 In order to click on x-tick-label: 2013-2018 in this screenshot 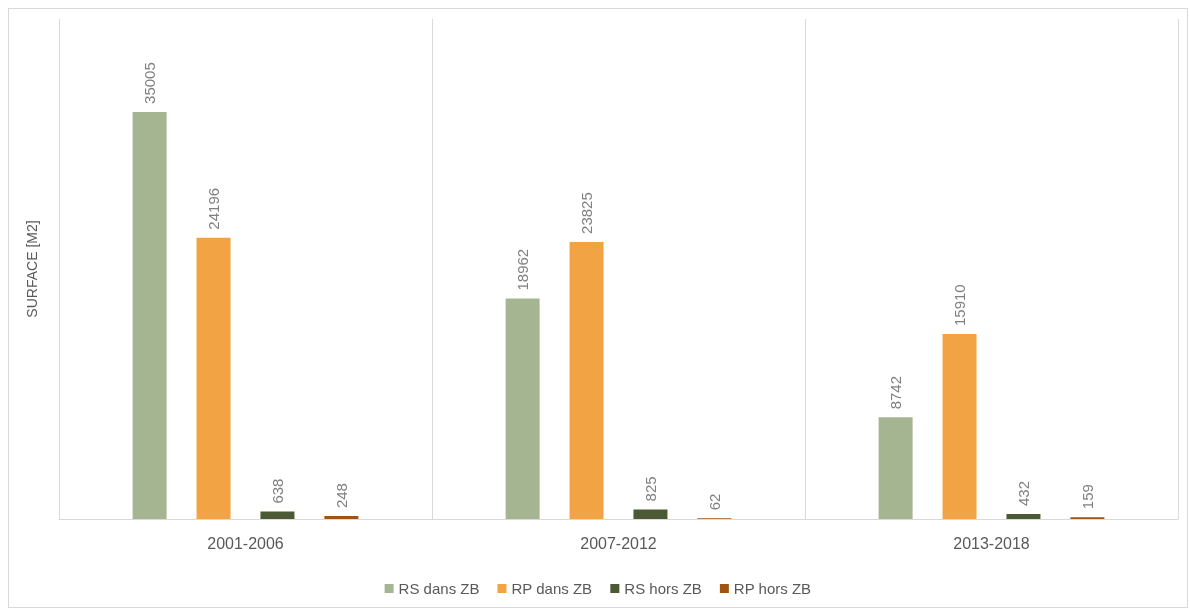, I will do `click(991, 543)`.